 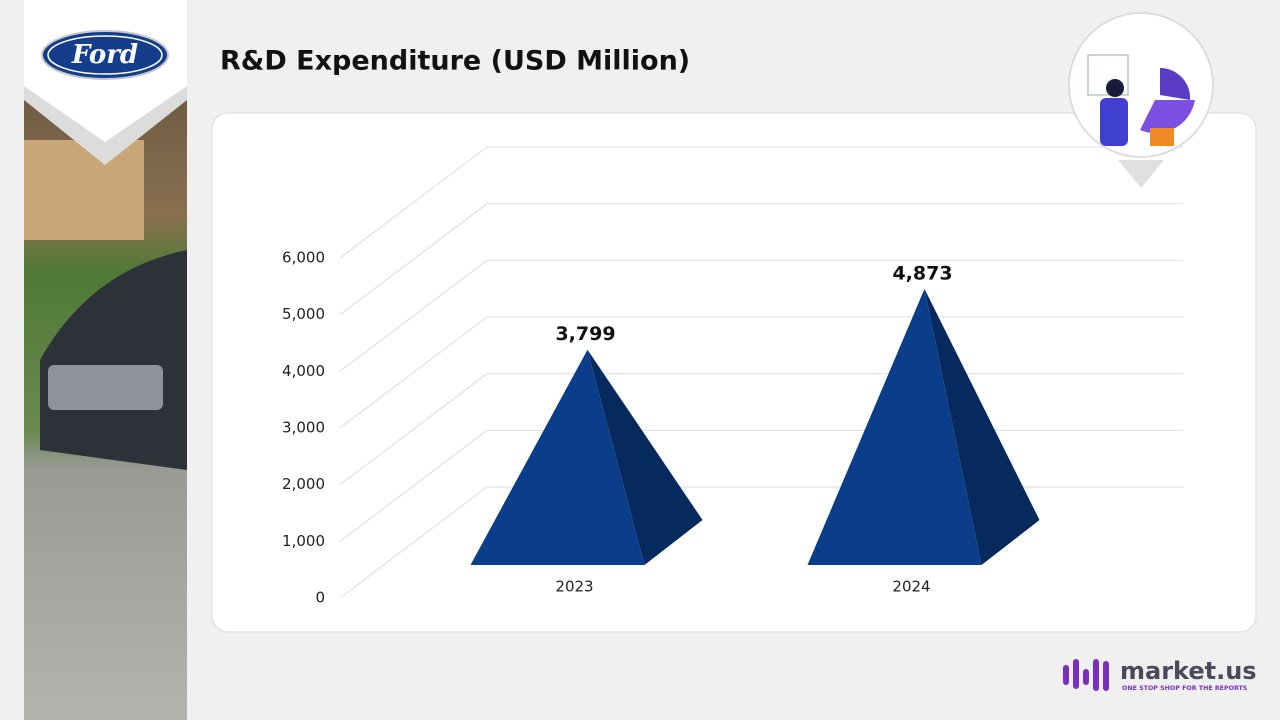 I want to click on y-tick-label: 6,000, so click(x=303, y=258).